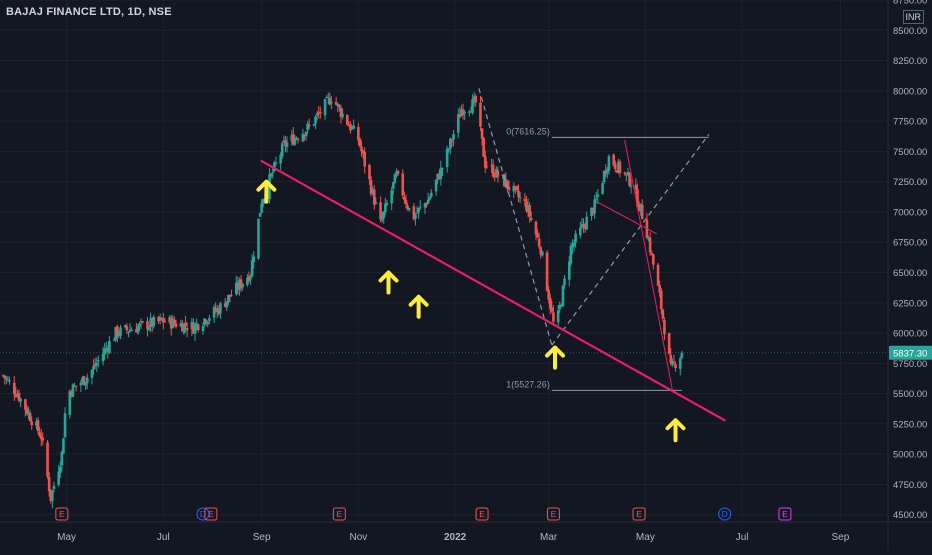 The image size is (932, 555). I want to click on event-letter: D, so click(203, 514).